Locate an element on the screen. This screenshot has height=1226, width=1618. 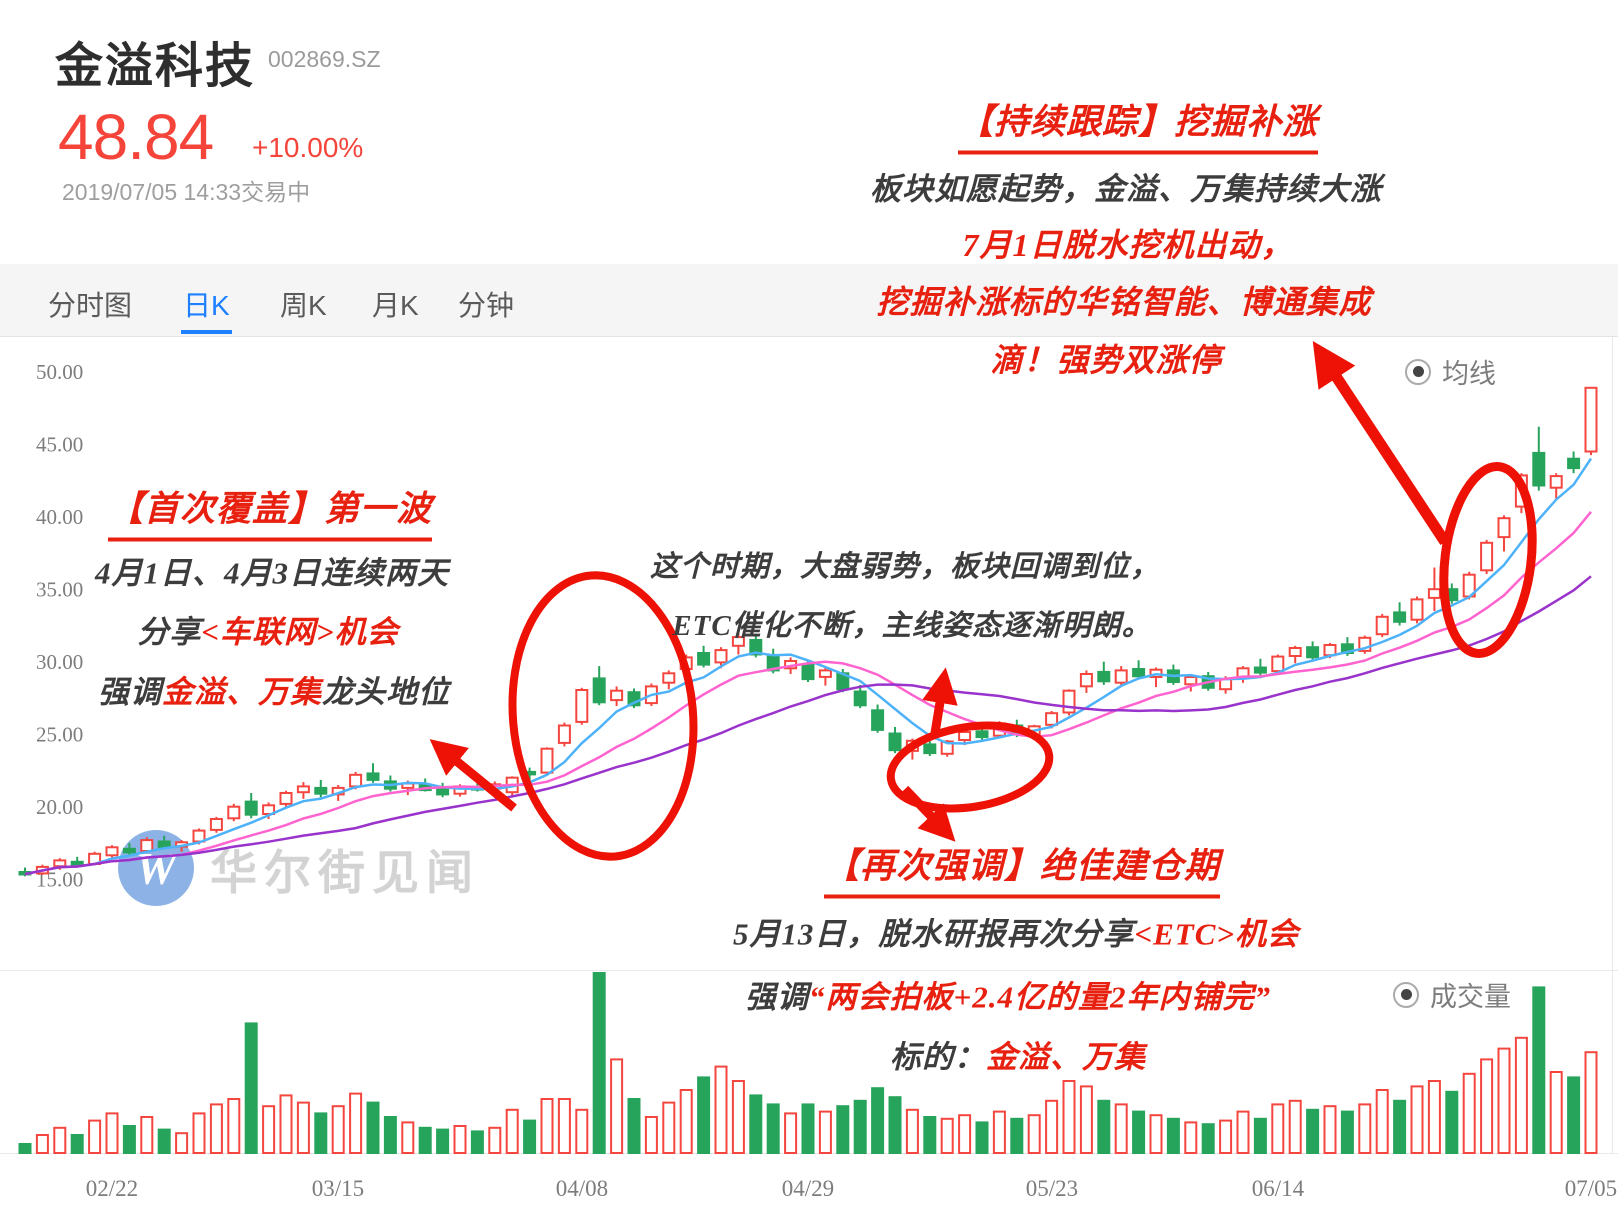
annotation-a9: 强调金溢、万集龙头地位 is located at coordinates (274, 689).